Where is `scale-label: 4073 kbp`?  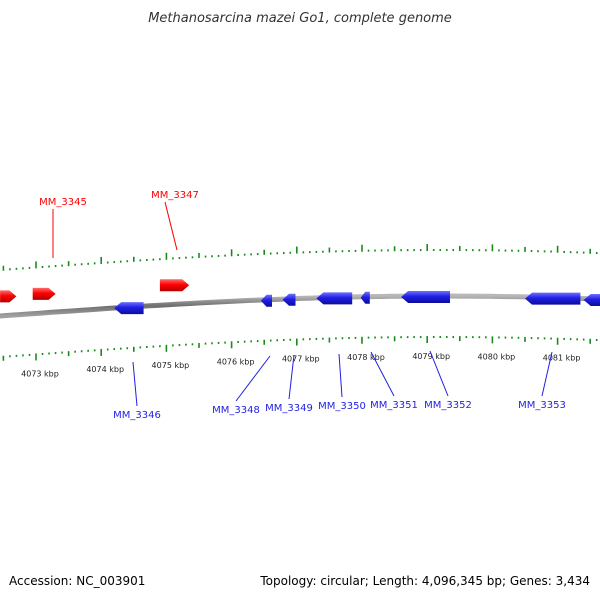
scale-label: 4073 kbp is located at coordinates (40, 373).